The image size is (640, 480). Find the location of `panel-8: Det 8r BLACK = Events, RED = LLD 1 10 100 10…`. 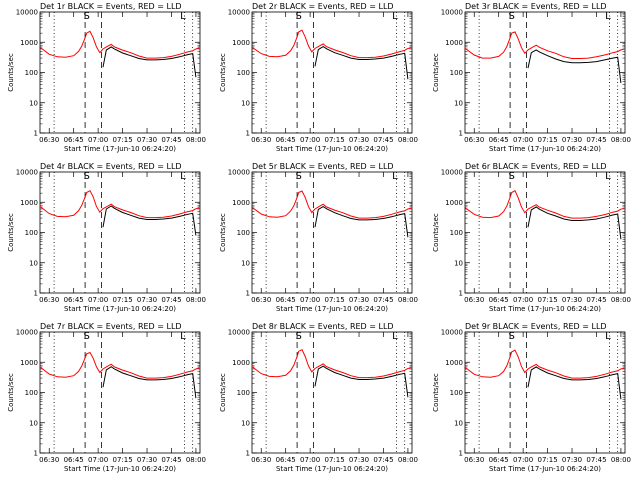

panel-8: Det 8r BLACK = Events, RED = LLD 1 10 100 10… is located at coordinates (318, 397).